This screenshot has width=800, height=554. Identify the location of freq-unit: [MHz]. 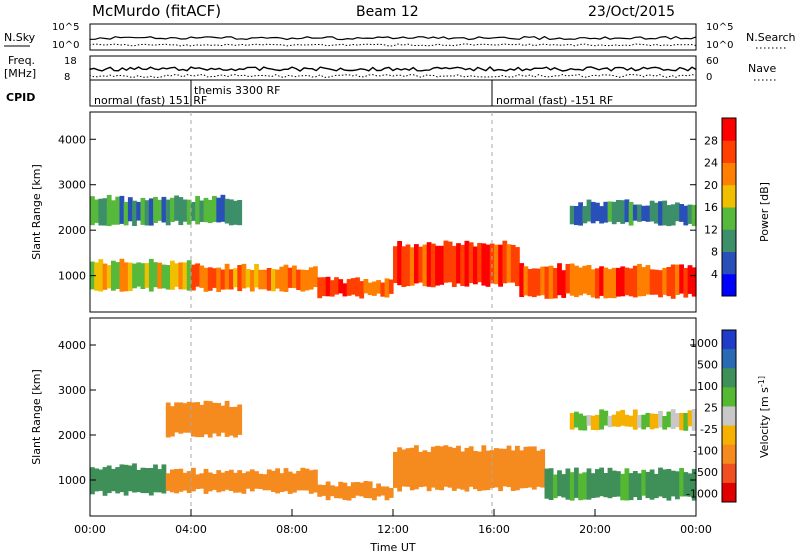
(20, 73).